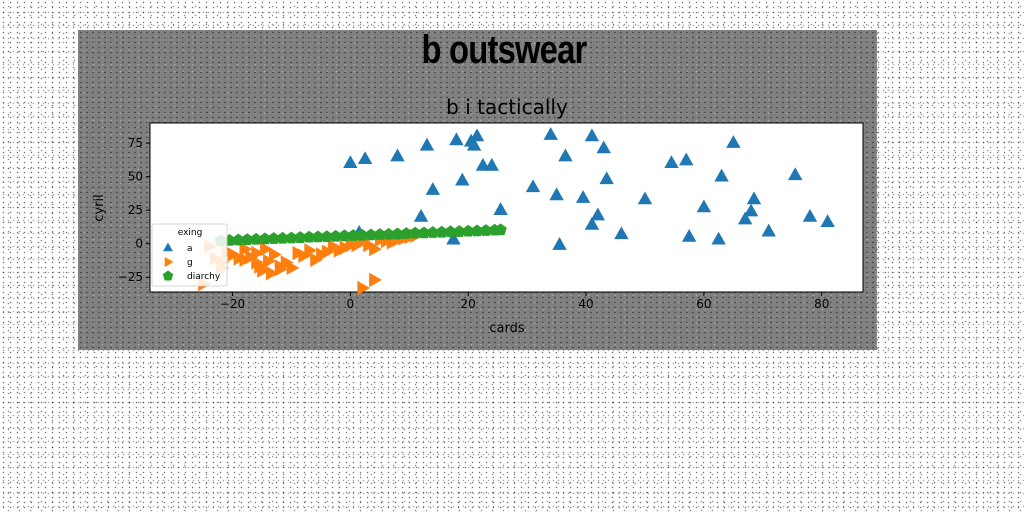 The height and width of the screenshot is (512, 1024). What do you see at coordinates (190, 263) in the screenshot?
I see `legend-label: g` at bounding box center [190, 263].